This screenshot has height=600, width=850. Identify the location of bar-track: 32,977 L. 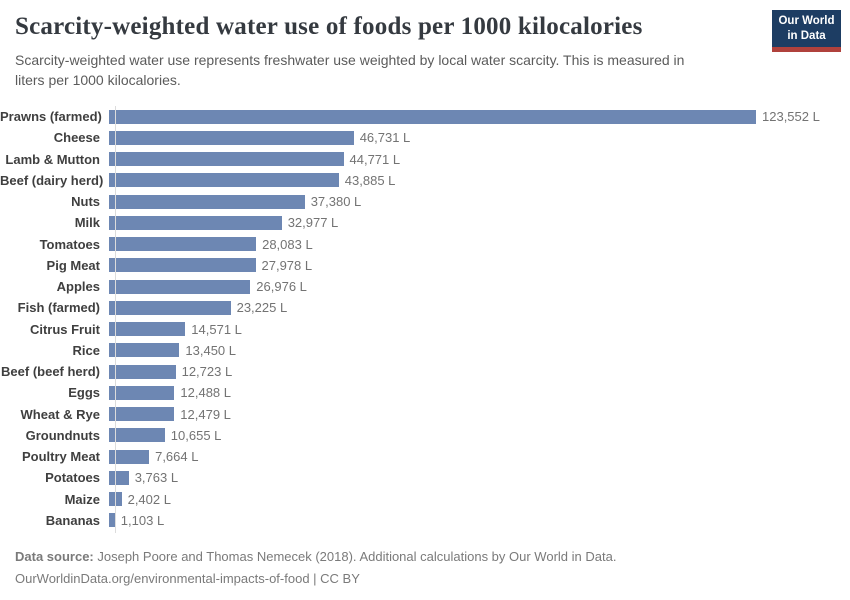
(479, 222).